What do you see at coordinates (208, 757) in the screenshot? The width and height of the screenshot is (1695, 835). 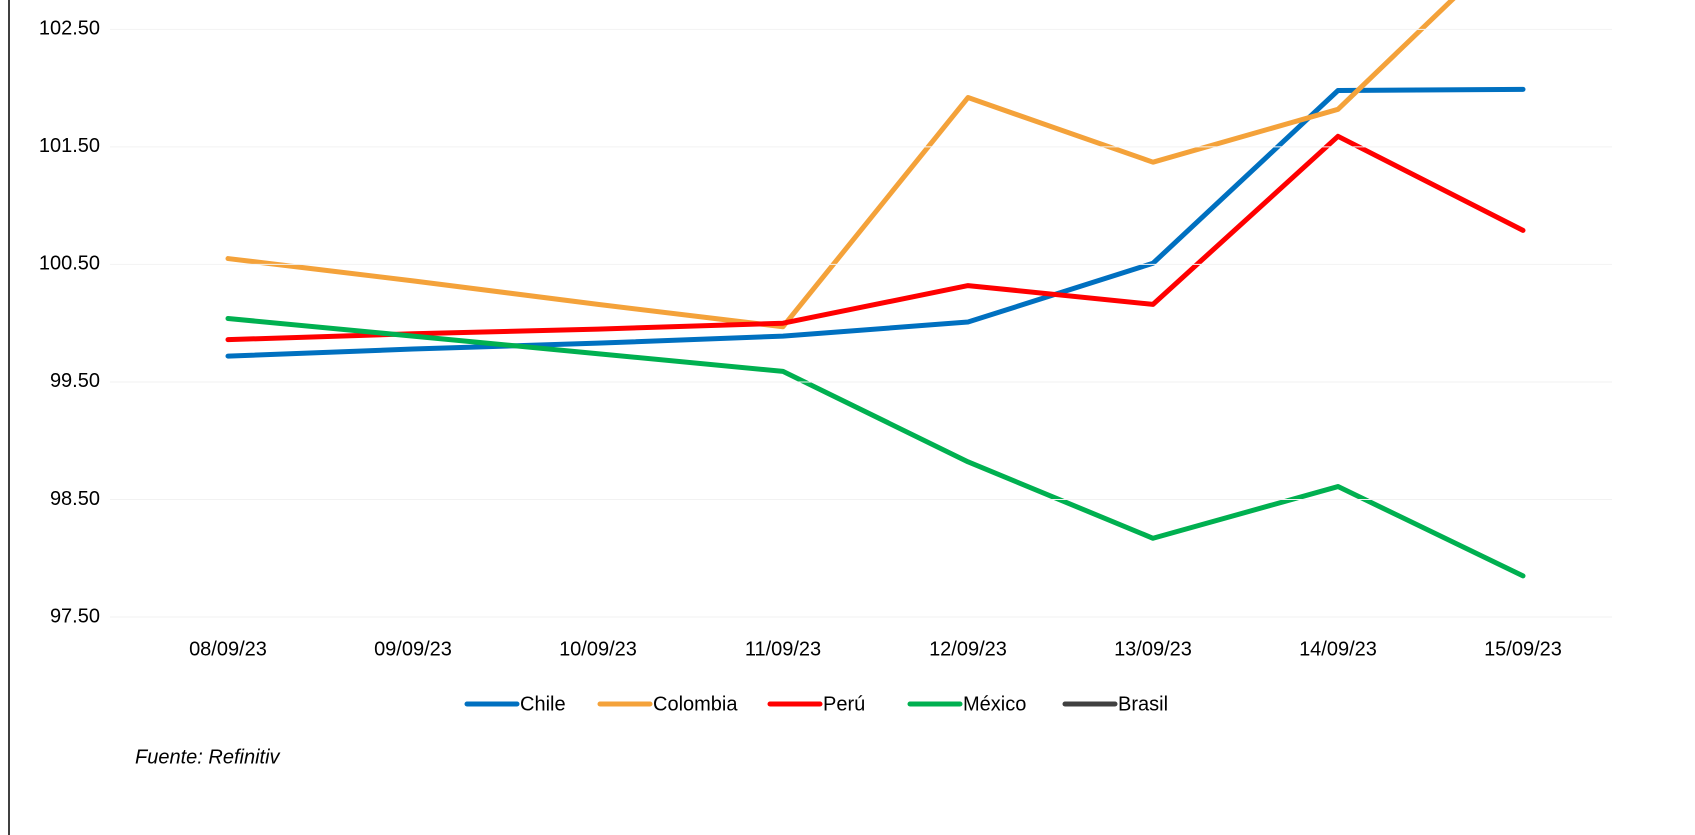 I see `source-note: Fuente: Refinitiv` at bounding box center [208, 757].